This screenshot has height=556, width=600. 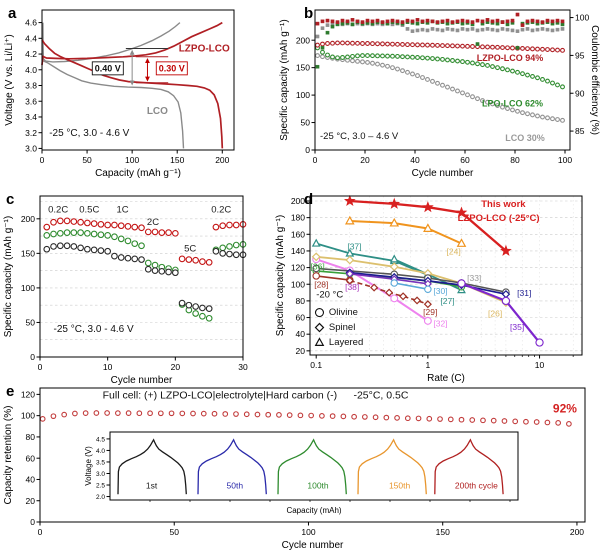 What do you see at coordinates (321, 285) in the screenshot?
I see `ann-d-4: [28]` at bounding box center [321, 285].